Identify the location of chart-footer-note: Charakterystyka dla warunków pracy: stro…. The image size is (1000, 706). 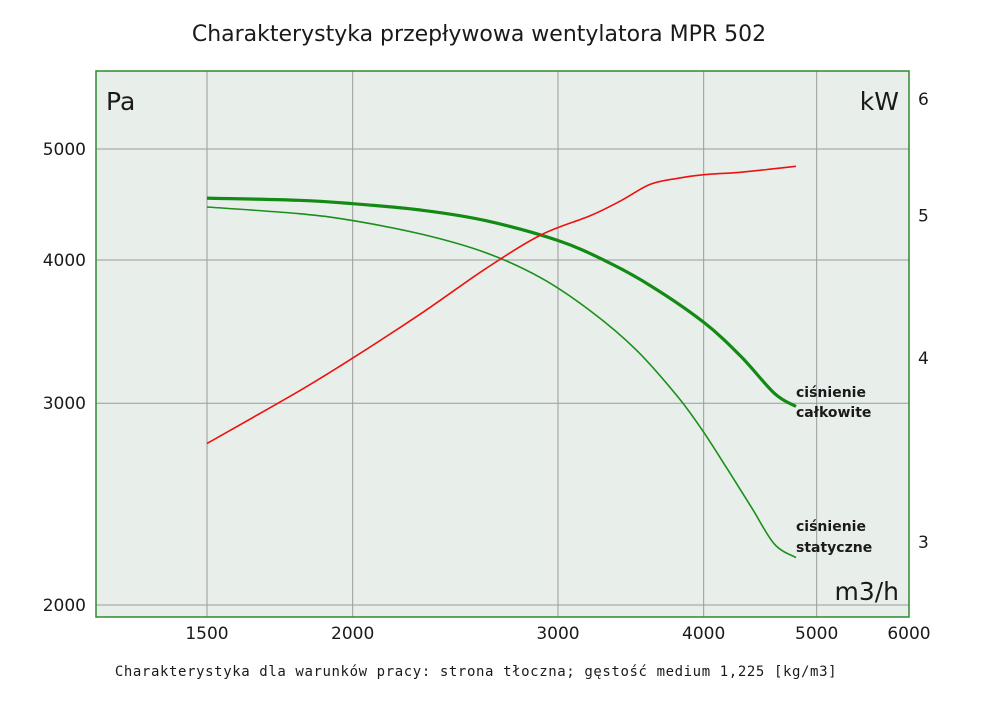
(476, 672).